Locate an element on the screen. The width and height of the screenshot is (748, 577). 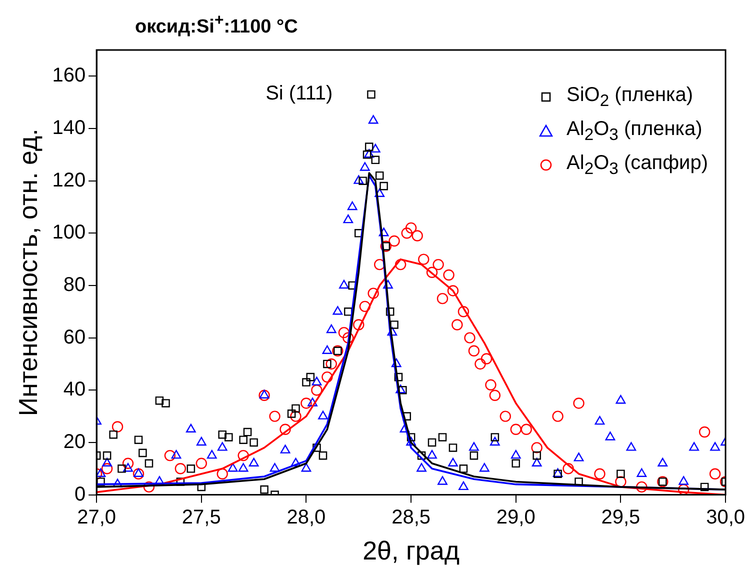
chart-title: оксид:Si$^{+}$:1100 °C is located at coordinates (216, 25).